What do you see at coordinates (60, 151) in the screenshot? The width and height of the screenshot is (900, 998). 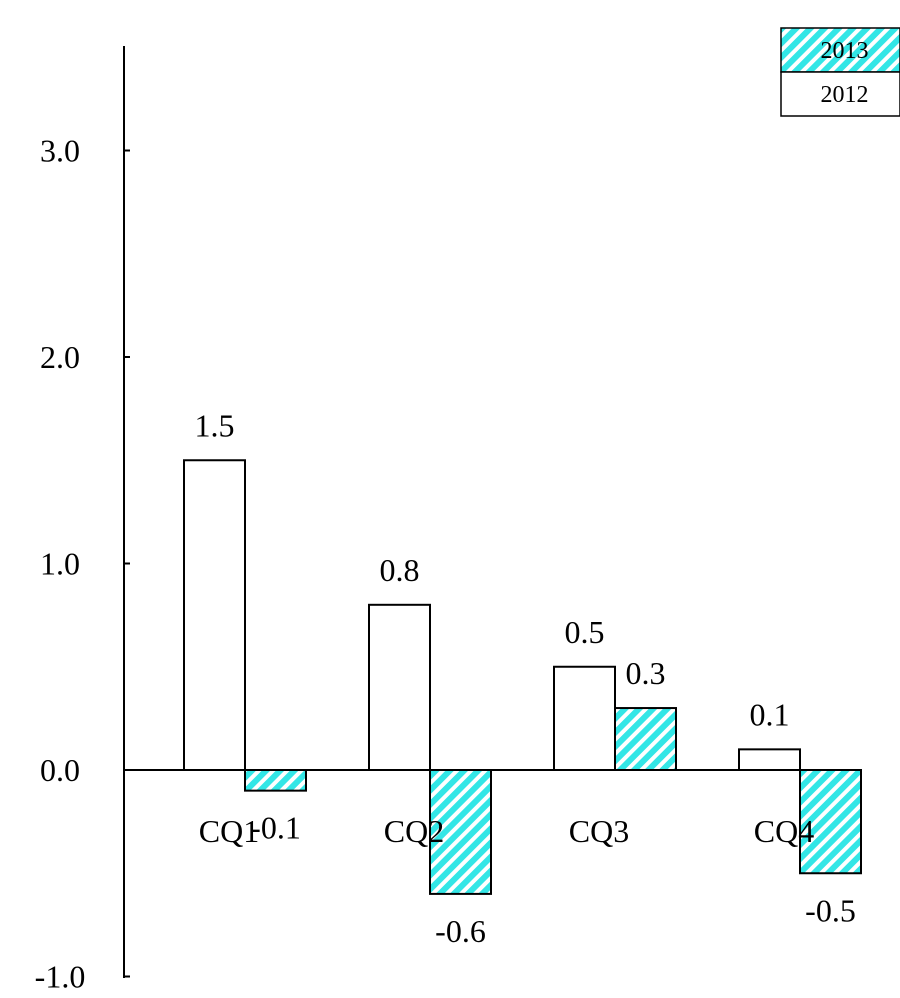 I see `y-tick-label: 3.0` at bounding box center [60, 151].